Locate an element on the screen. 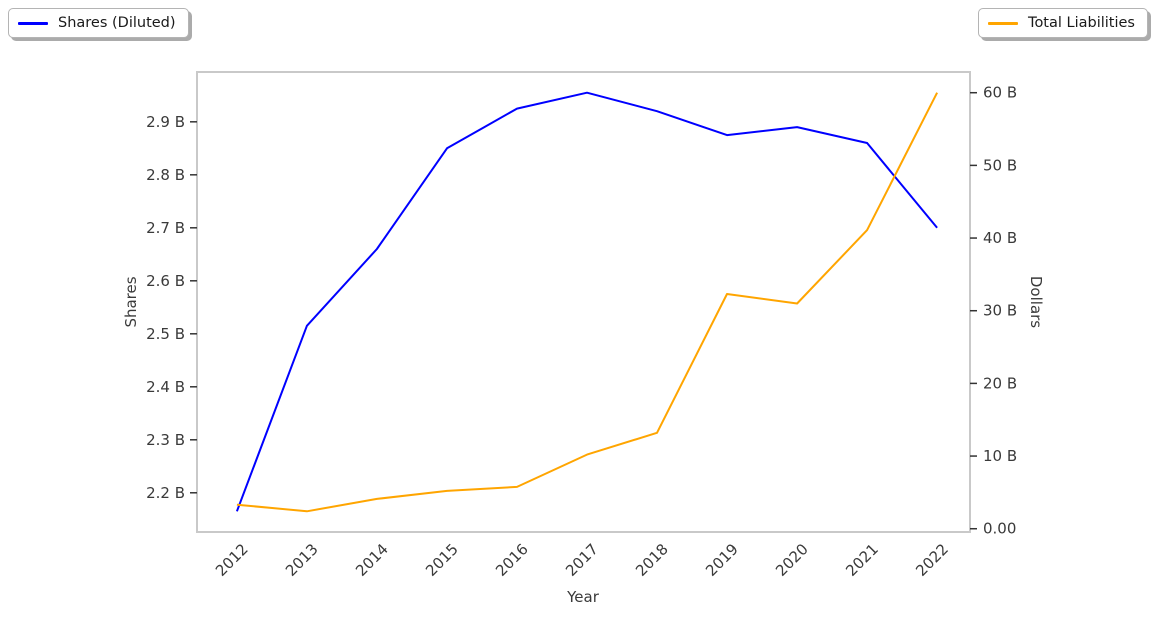  x-tick-label: 2012 is located at coordinates (232, 560).